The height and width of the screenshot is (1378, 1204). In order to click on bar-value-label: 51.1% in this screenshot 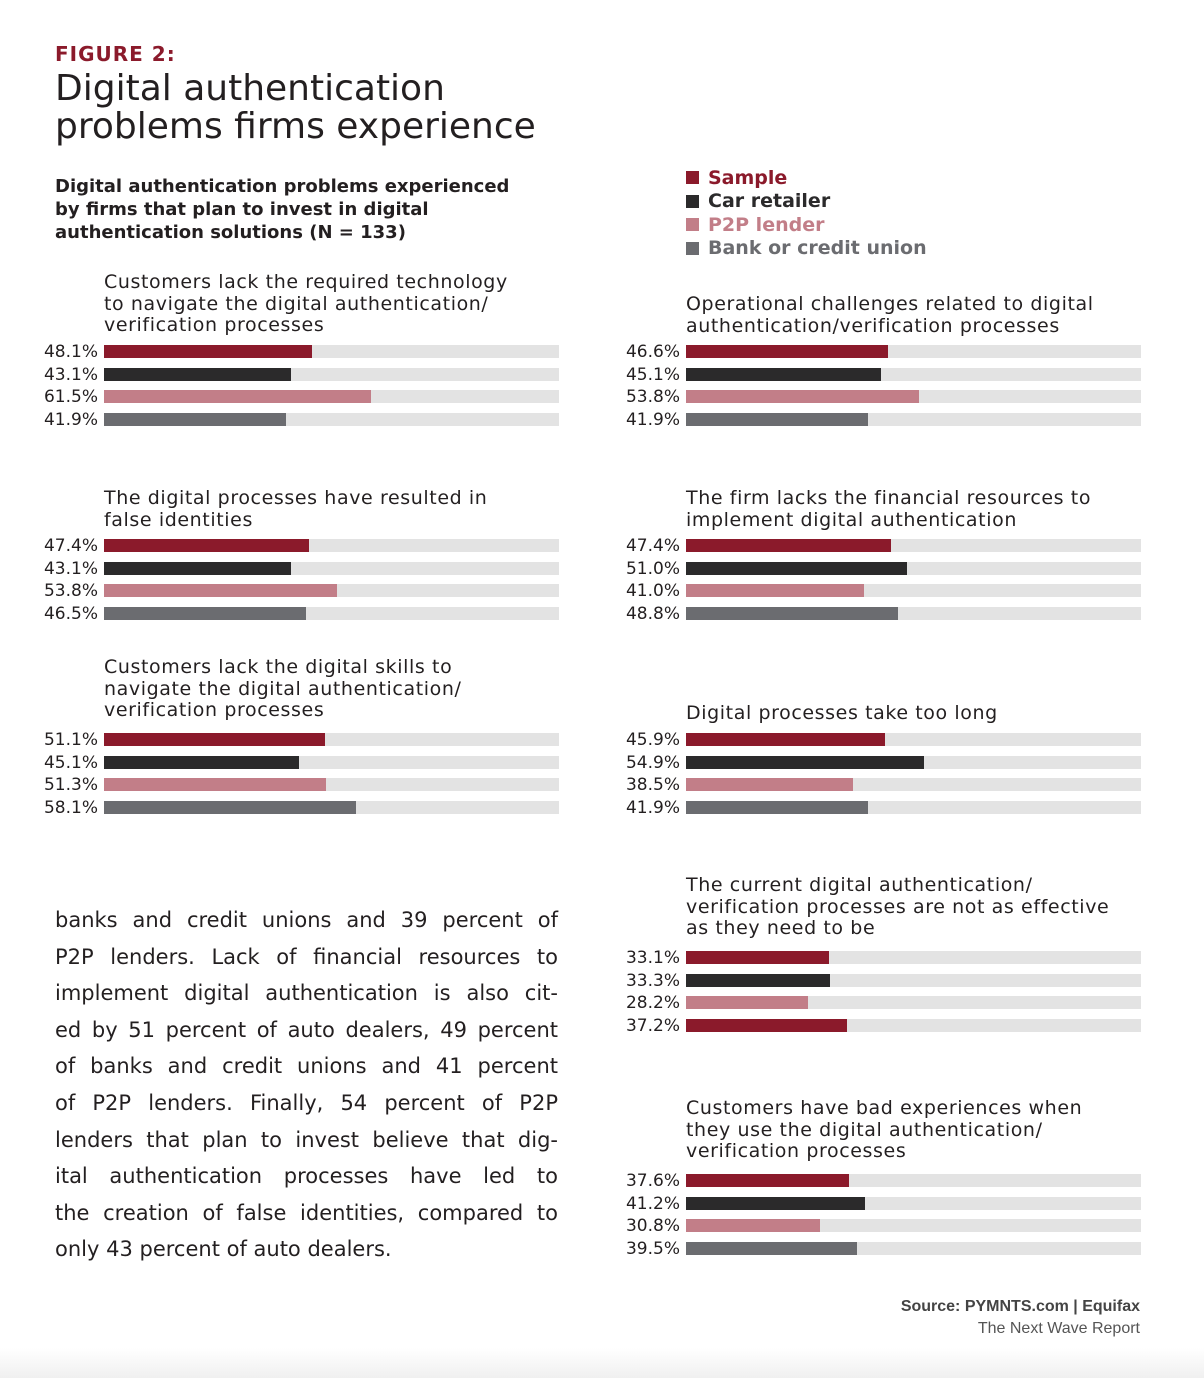, I will do `click(70, 740)`.